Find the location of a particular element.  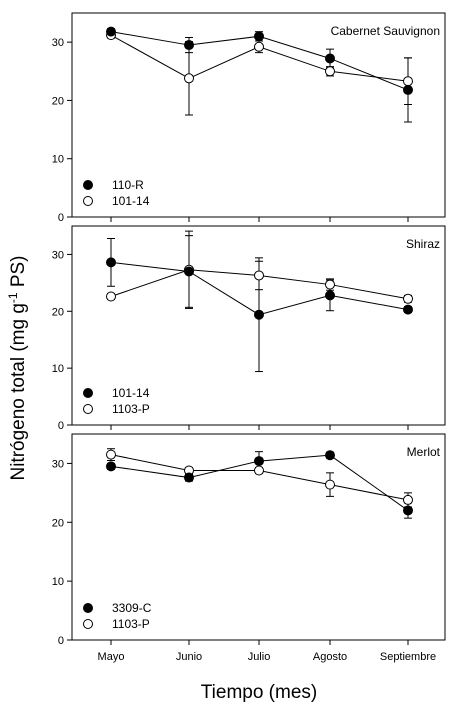

x-tick-label: Mayo is located at coordinates (111, 657).